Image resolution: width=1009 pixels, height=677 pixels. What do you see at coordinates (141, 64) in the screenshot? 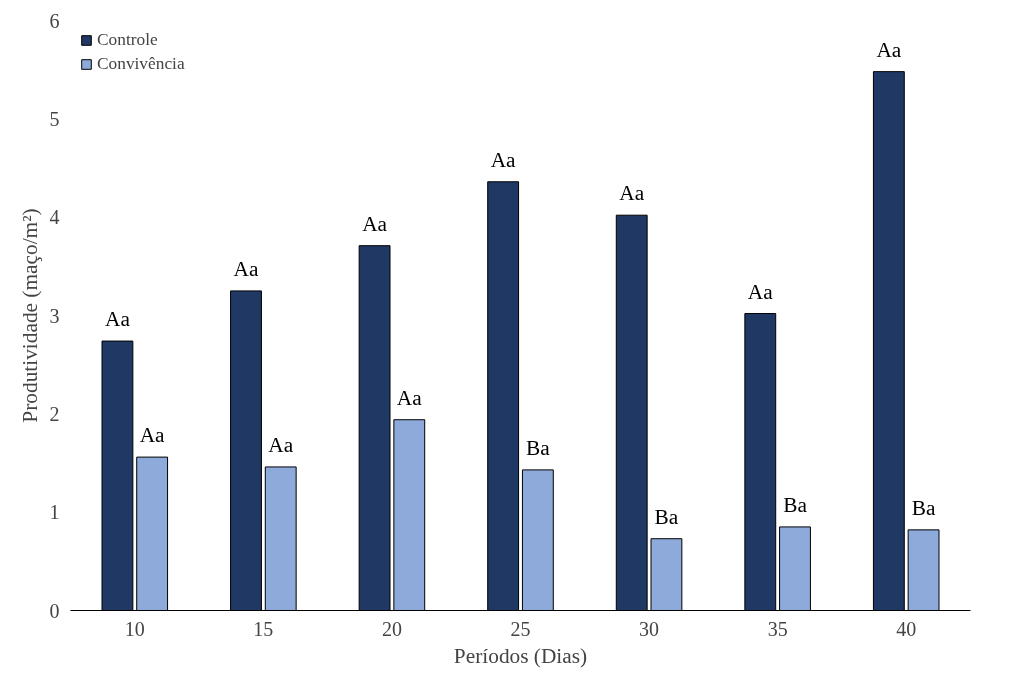
I see `legend-label: Convivência` at bounding box center [141, 64].